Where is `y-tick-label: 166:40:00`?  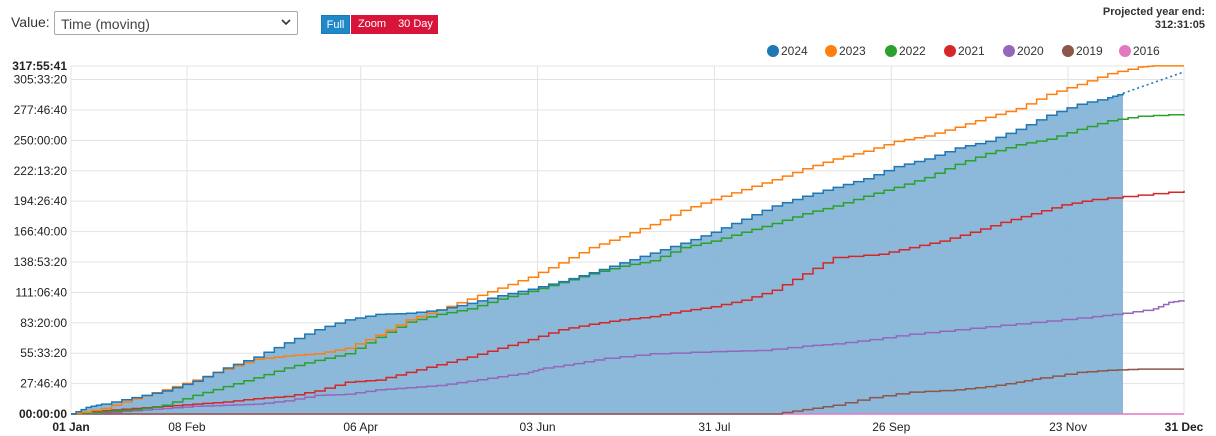
y-tick-label: 166:40:00 is located at coordinates (41, 232).